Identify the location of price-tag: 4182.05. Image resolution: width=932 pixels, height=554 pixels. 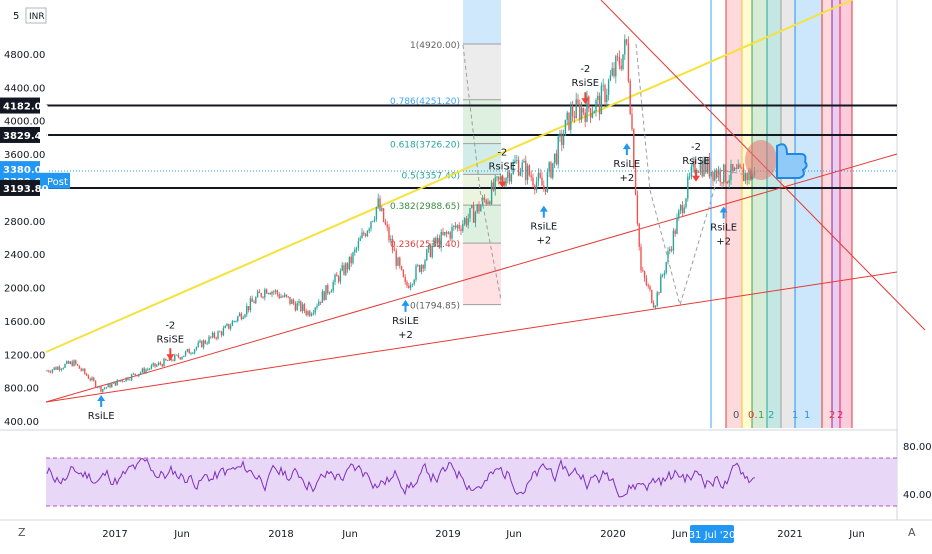
(24, 105).